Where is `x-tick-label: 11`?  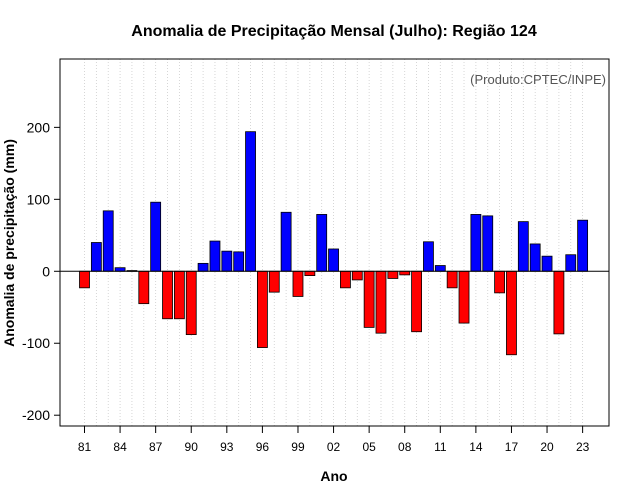
x-tick-label: 11 is located at coordinates (440, 447).